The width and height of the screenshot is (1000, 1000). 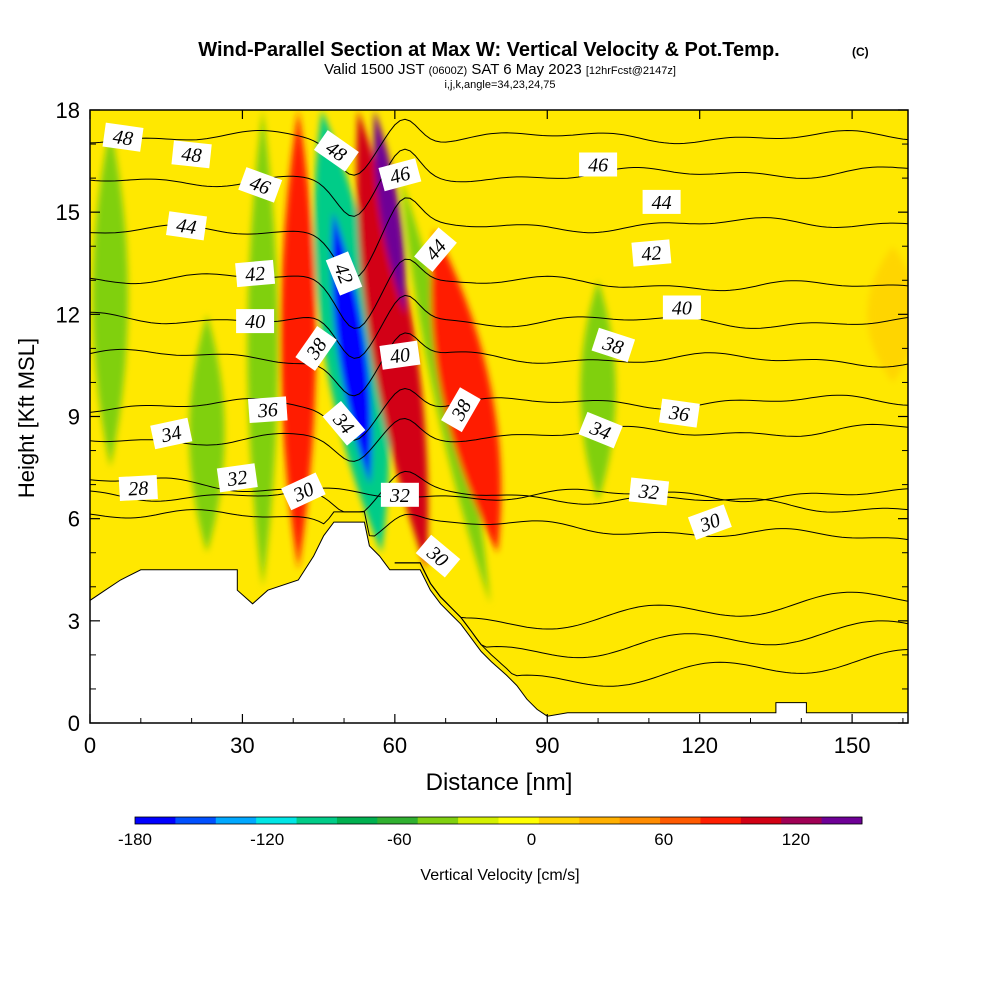 What do you see at coordinates (267, 839) in the screenshot?
I see `colorbar-tick-label: -120` at bounding box center [267, 839].